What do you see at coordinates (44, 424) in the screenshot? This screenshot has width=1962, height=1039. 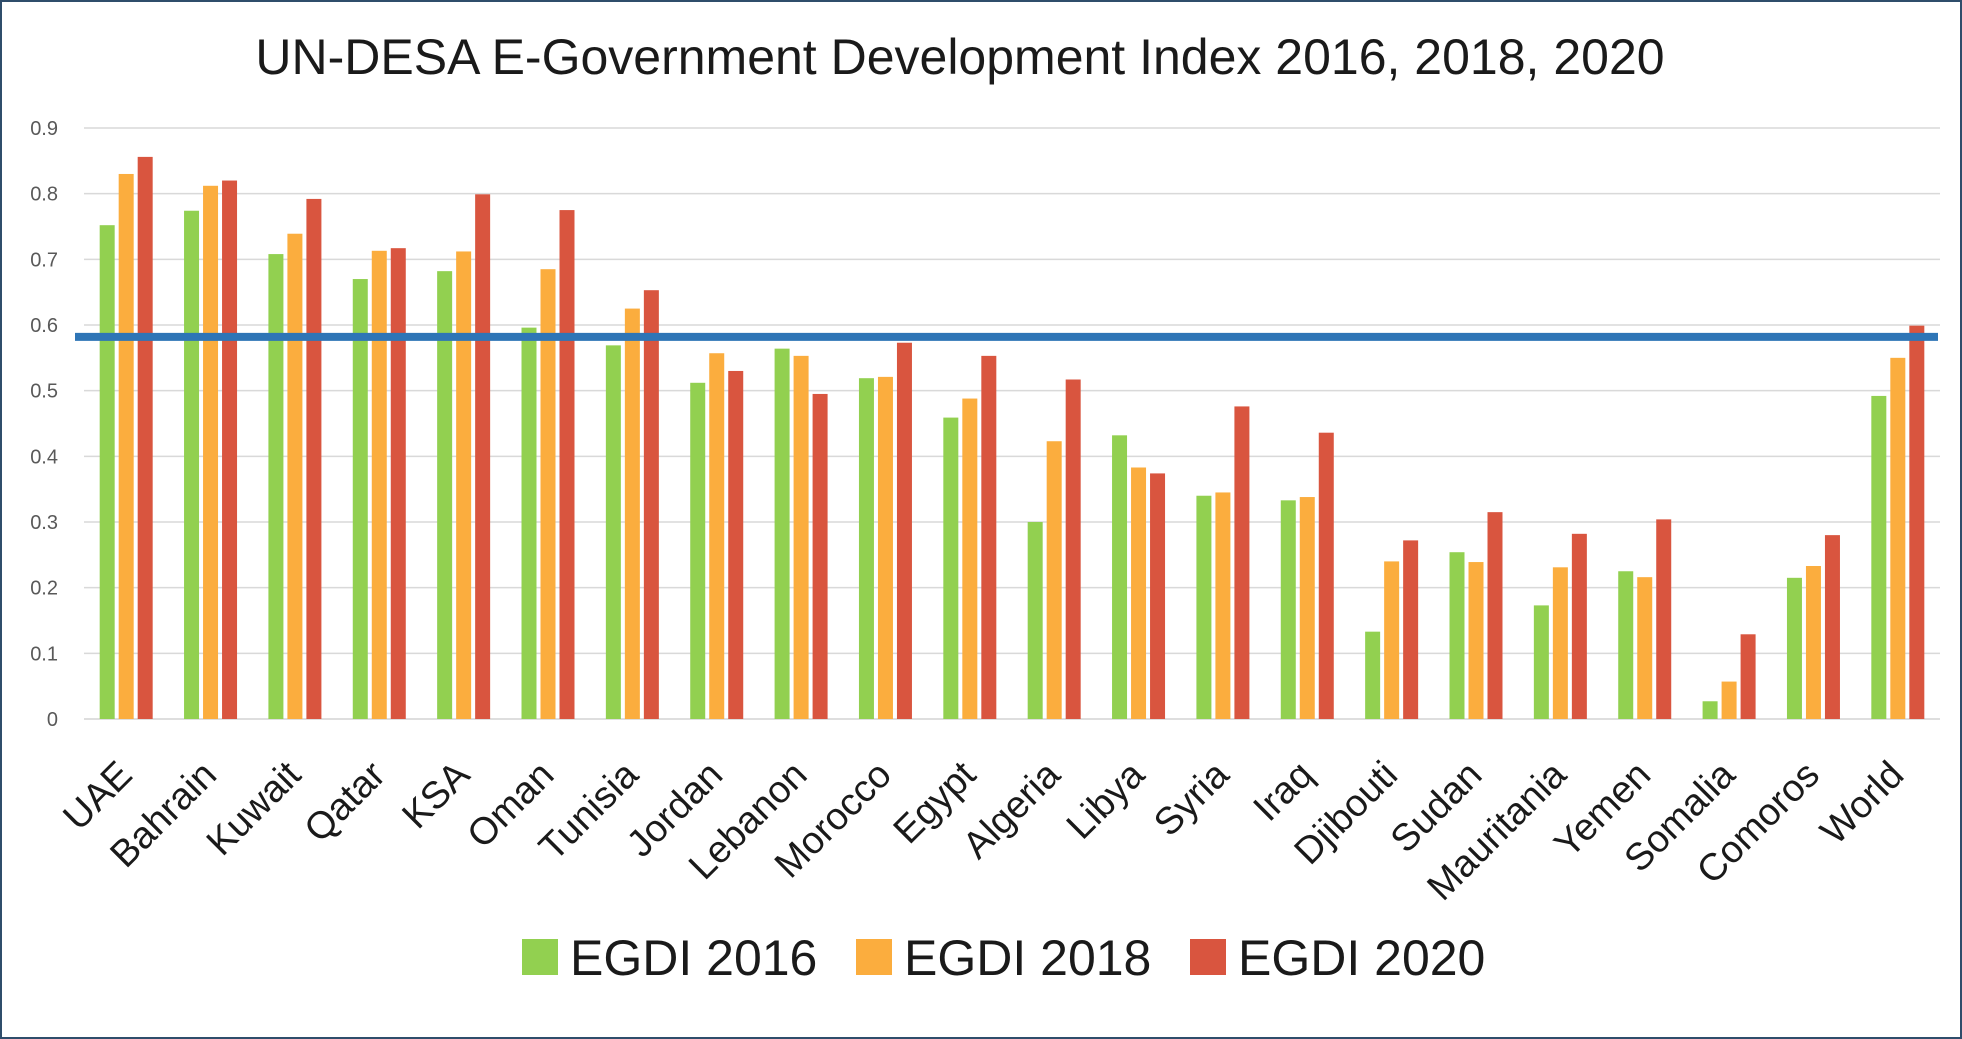 I see `y-axis-ticks: 0 0.1 0.2 0.3 0.4 0.5 0.6 0.7 0.8 0.9` at bounding box center [44, 424].